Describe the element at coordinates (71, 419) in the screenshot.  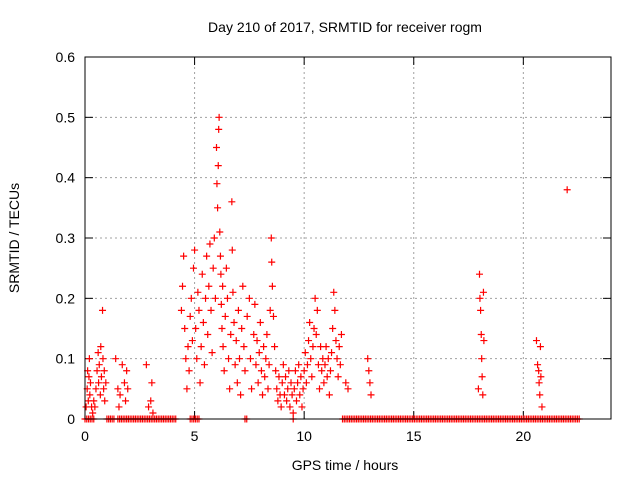
I see `y-tick-label: 0` at that location.